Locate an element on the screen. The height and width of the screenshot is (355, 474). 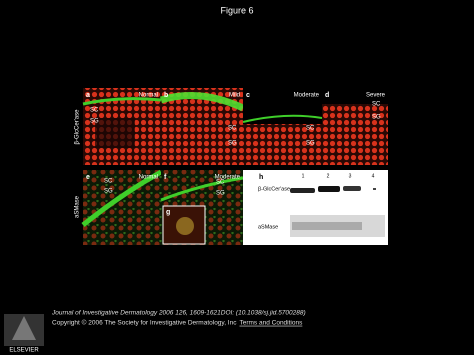
publisher-logo: ELSEVIER is located at coordinates (24, 334).